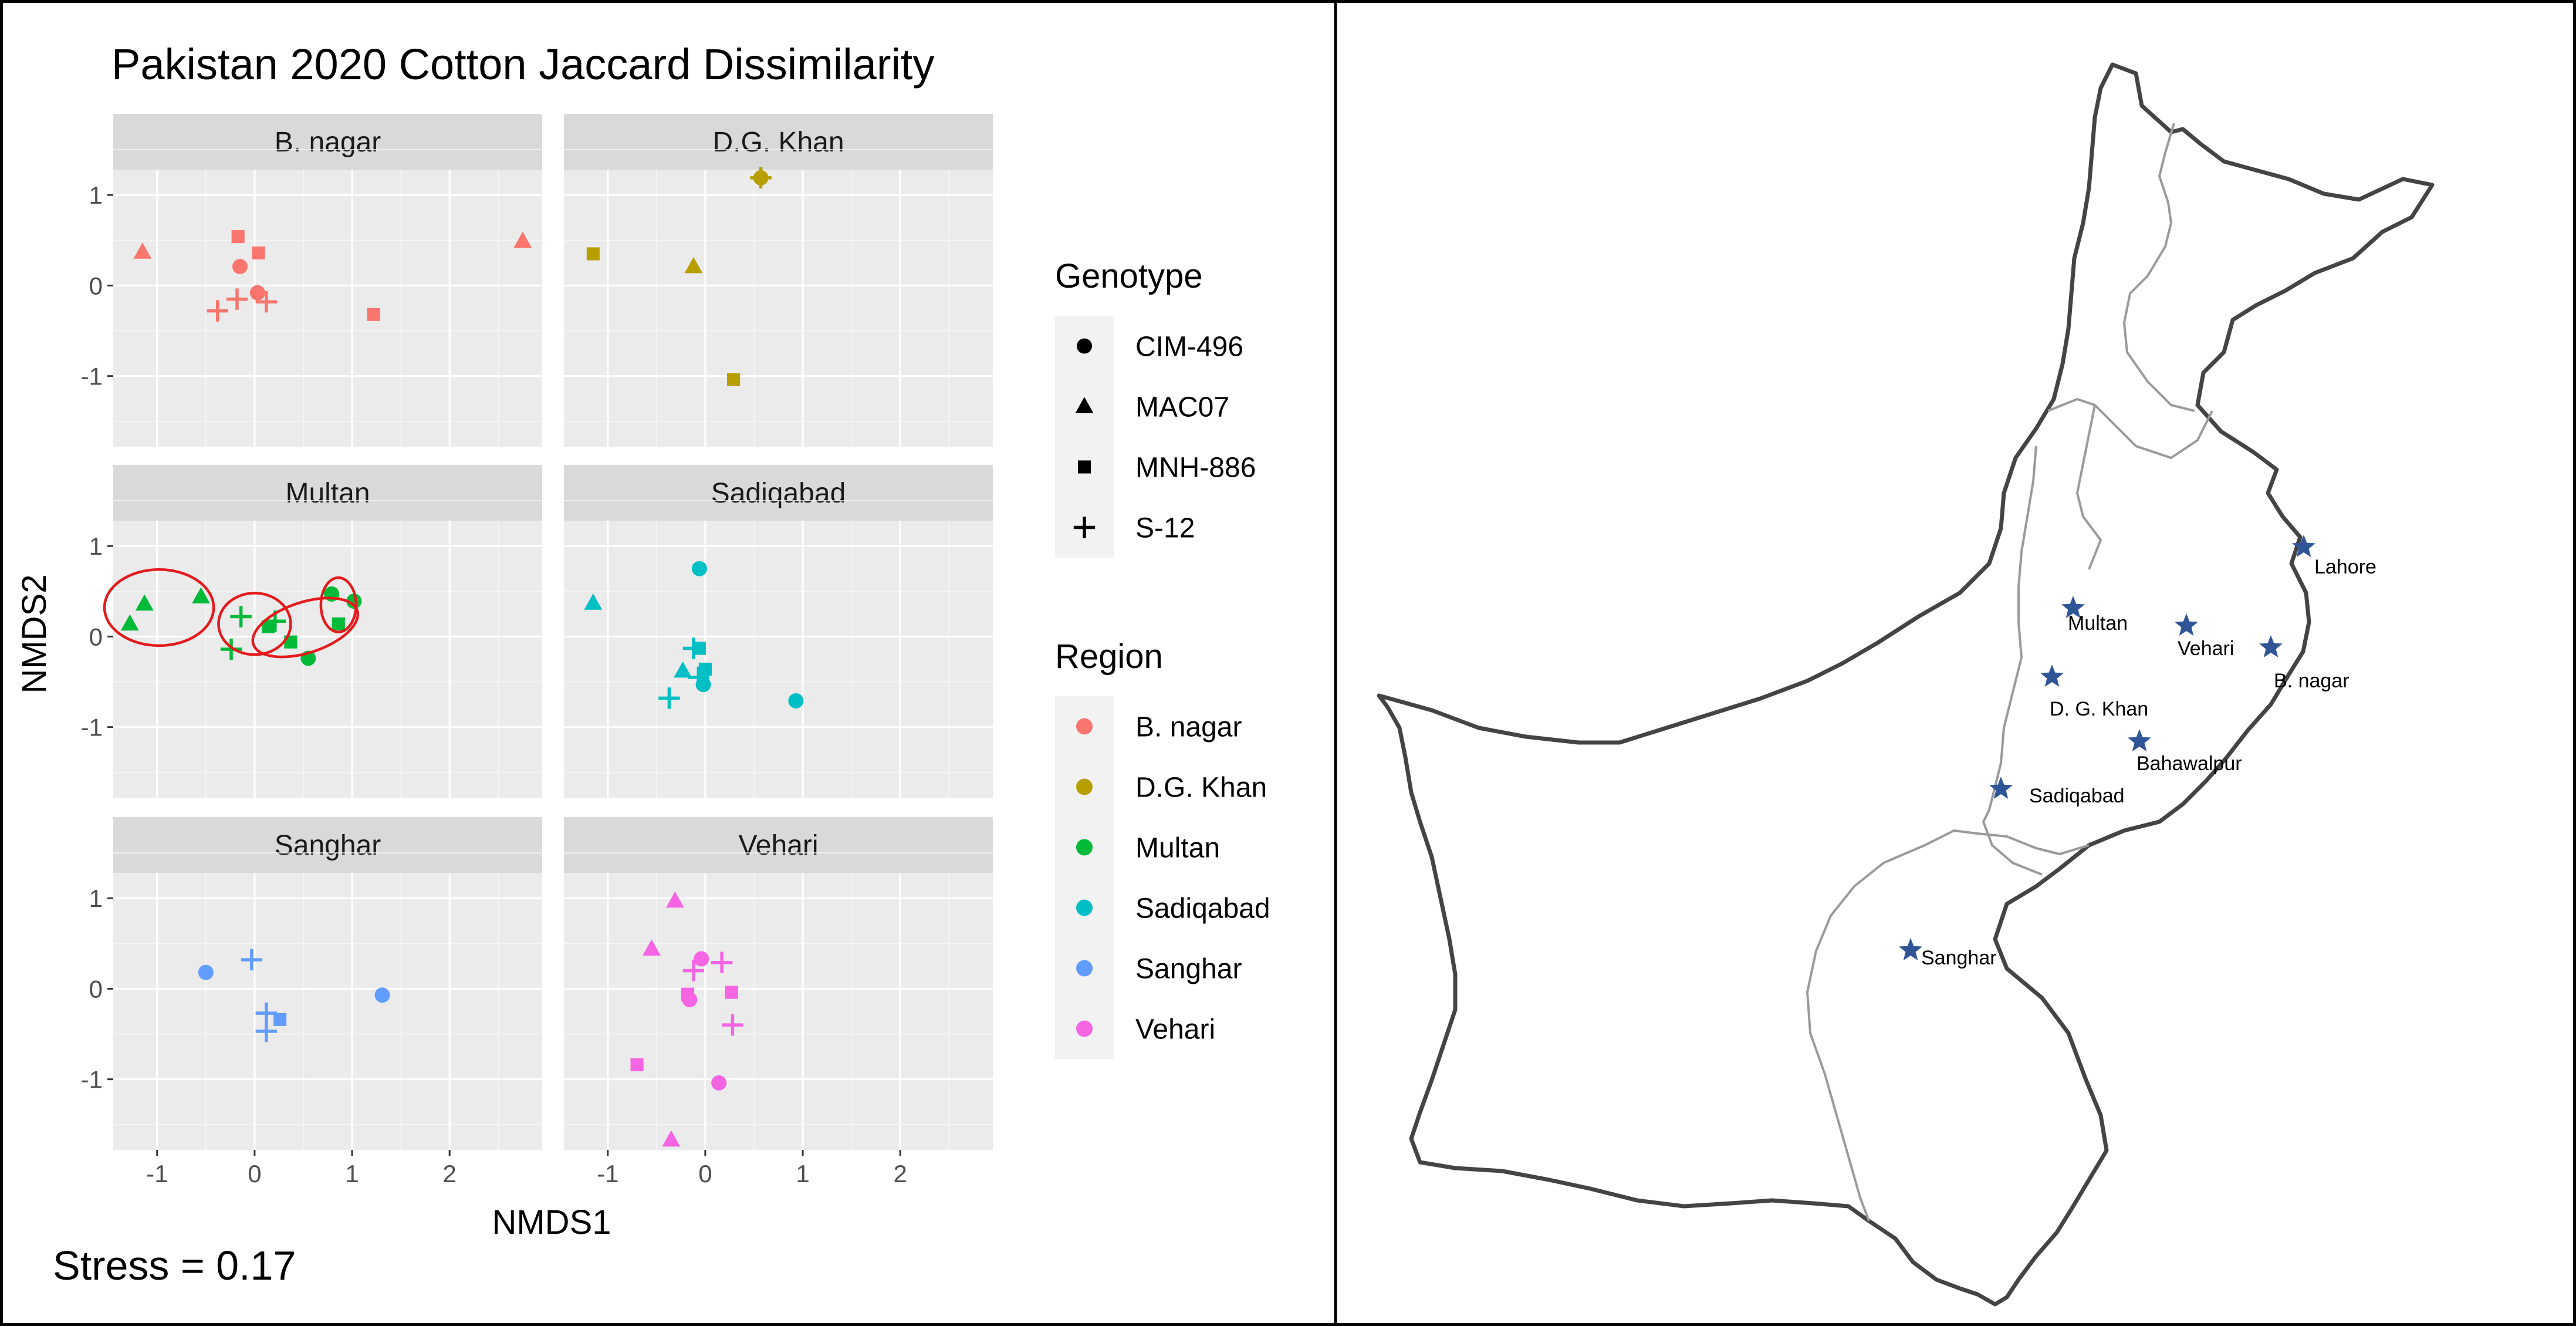 This screenshot has height=1326, width=2576. What do you see at coordinates (1155, 437) in the screenshot?
I see `legend-genotype: CIM-496 MAC07 MNH-886 S-12` at bounding box center [1155, 437].